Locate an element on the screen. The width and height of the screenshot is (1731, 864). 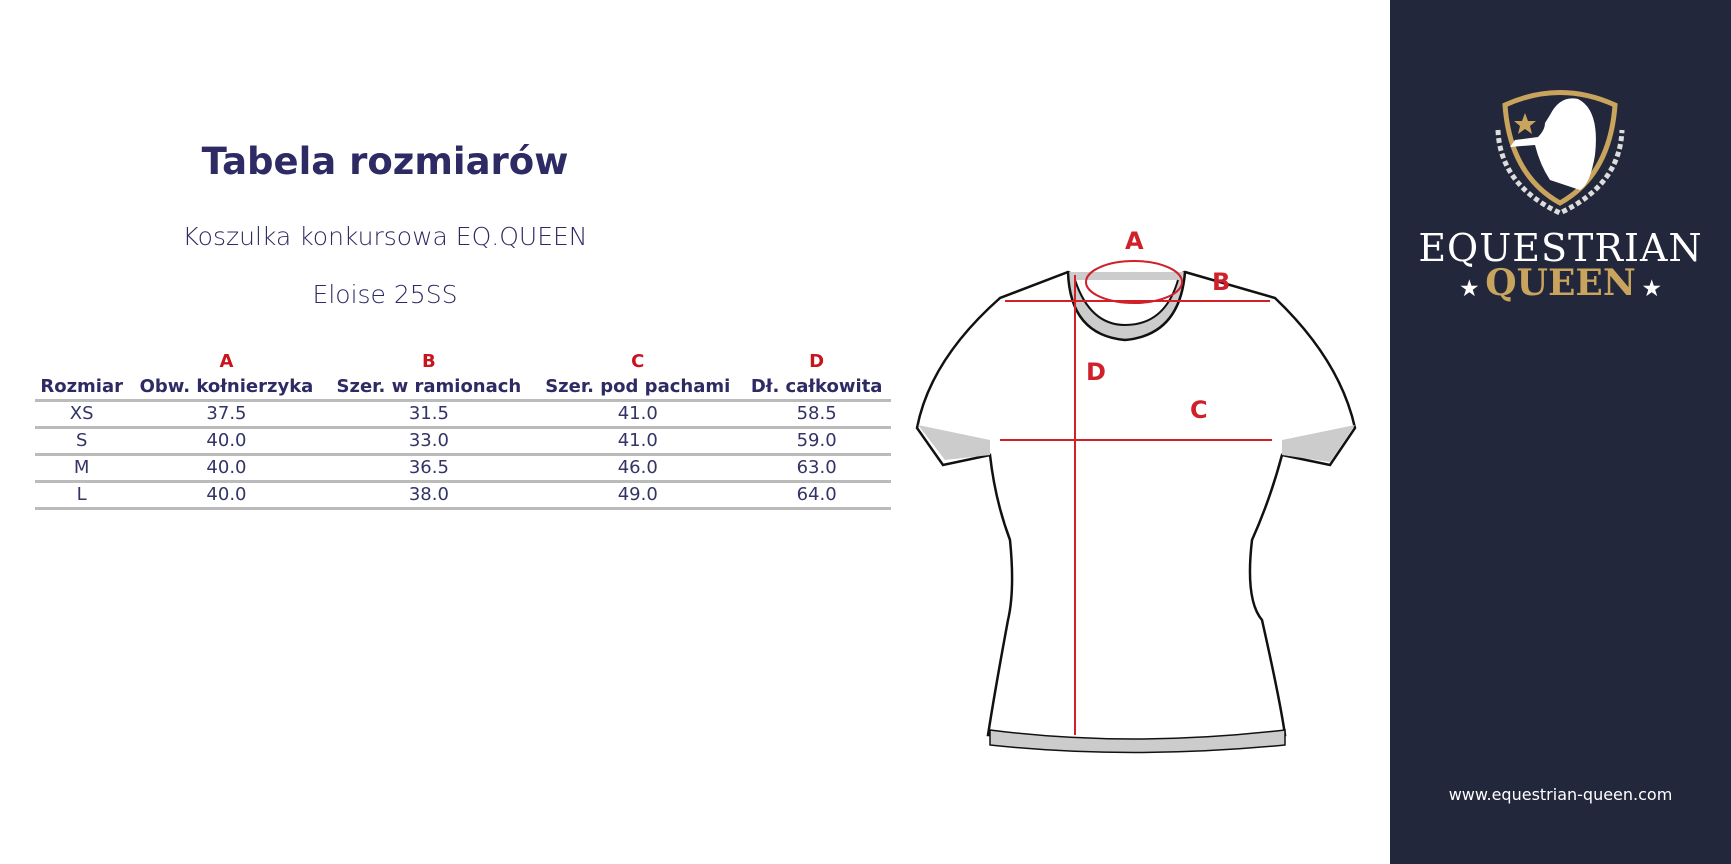
label-c: C is located at coordinates (1199, 410).